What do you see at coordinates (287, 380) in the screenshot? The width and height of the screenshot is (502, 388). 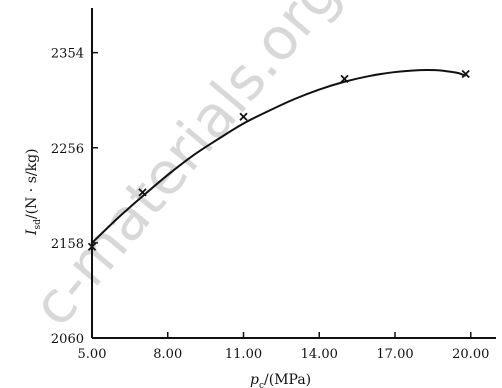 I see `x-axis-label-unit: /(MPa)` at bounding box center [287, 380].